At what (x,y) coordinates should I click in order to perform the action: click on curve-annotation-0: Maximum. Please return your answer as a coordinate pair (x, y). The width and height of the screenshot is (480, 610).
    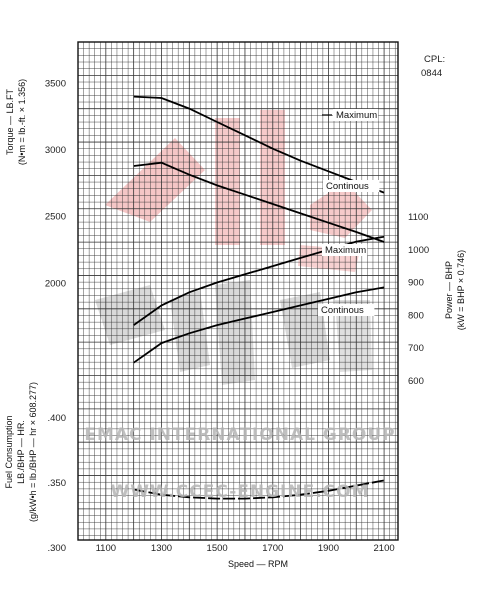
    Looking at the image, I should click on (356, 115).